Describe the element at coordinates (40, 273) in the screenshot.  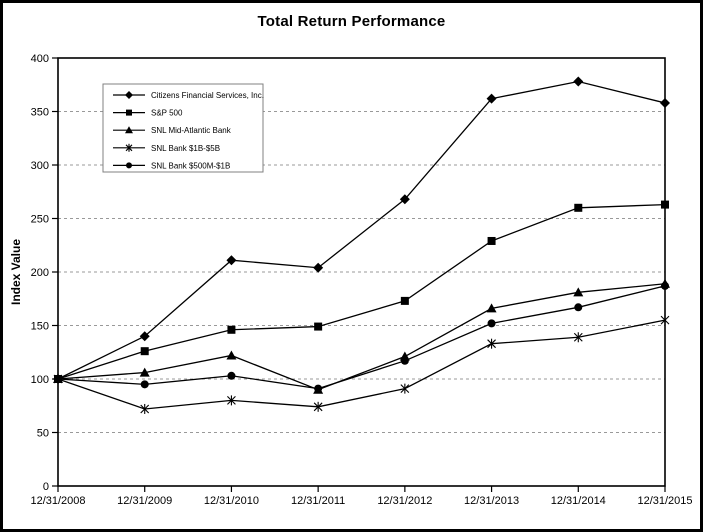
I see `y-tick-label: 200` at that location.